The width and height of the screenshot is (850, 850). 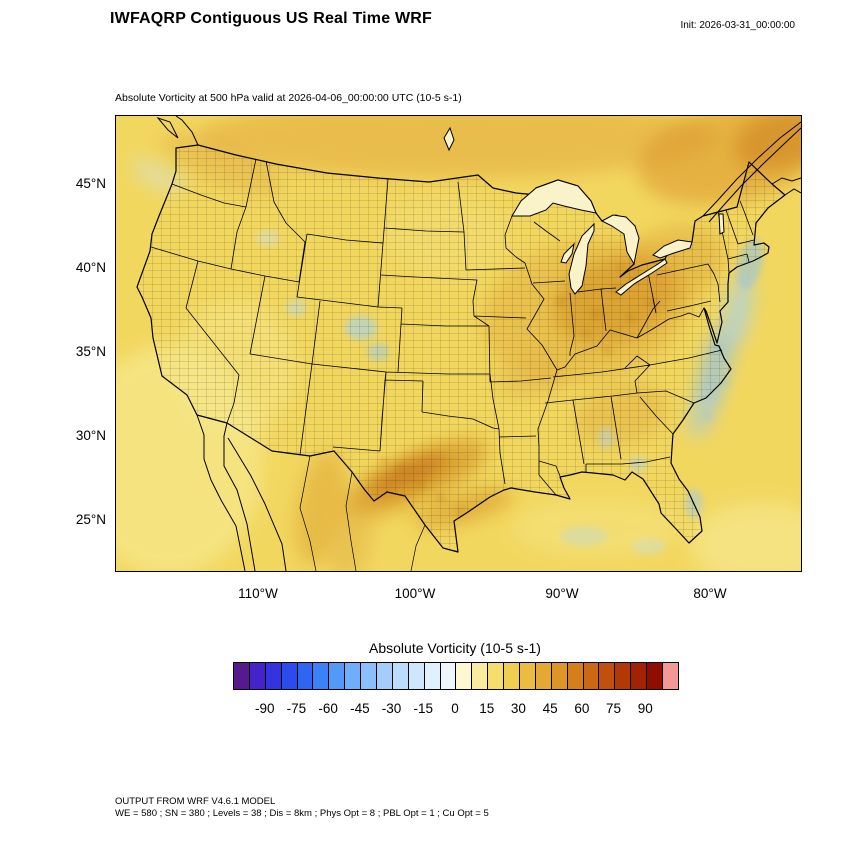 What do you see at coordinates (415, 593) in the screenshot?
I see `lon-tick-100W: 100°W` at bounding box center [415, 593].